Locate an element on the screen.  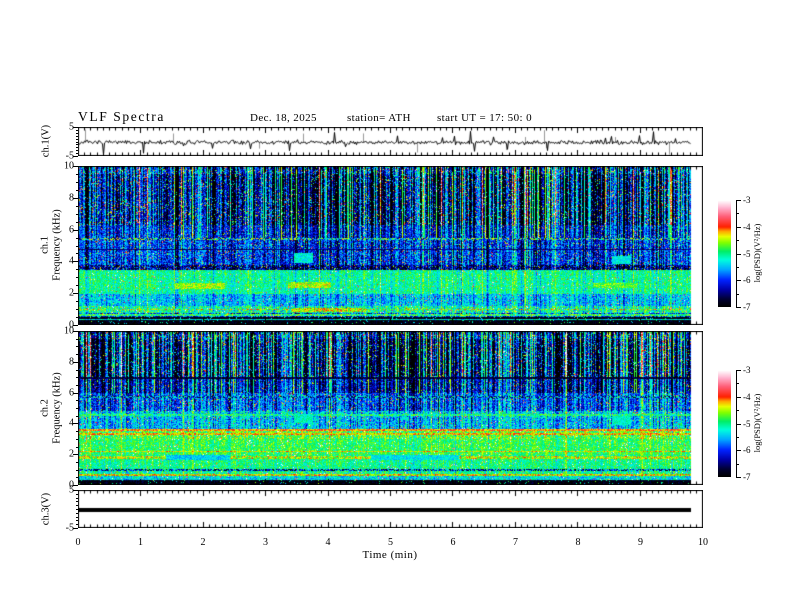
ch1-spec-ylabel-channel: ch.1 is located at coordinates (45, 245).